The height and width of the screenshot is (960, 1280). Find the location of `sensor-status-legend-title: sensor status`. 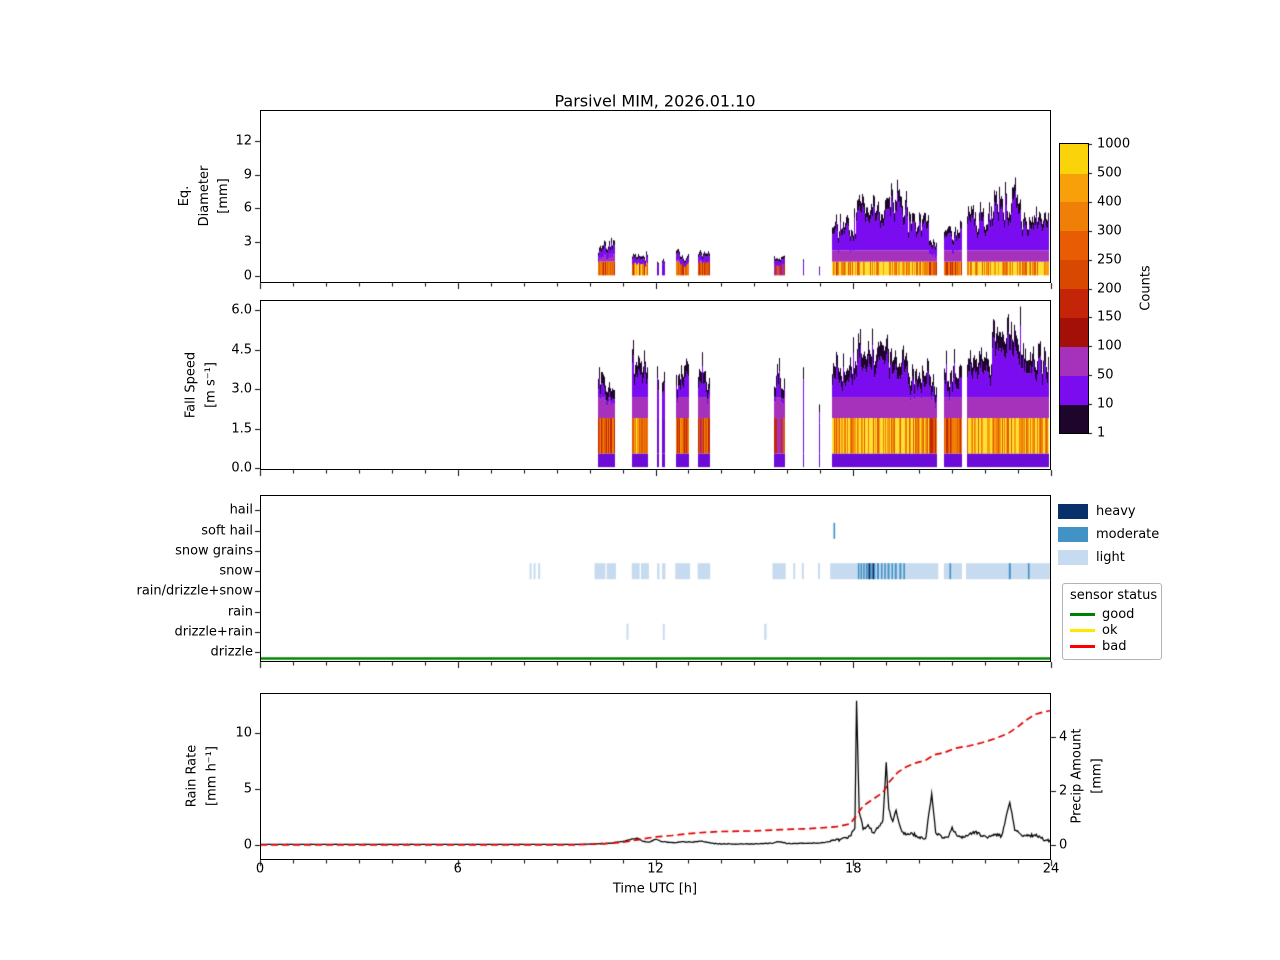

sensor-status-legend-title: sensor status is located at coordinates (1114, 595).